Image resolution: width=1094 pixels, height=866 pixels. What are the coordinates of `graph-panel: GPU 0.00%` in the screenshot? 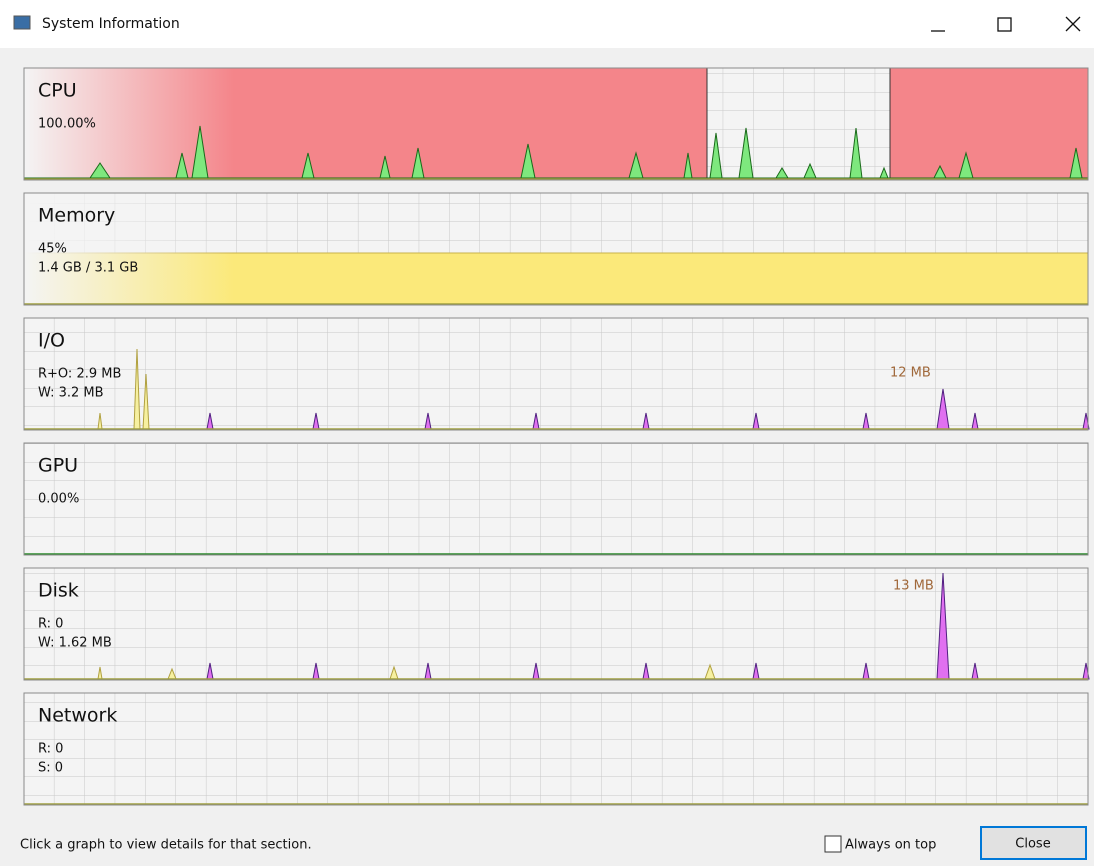 It's located at (556, 499).